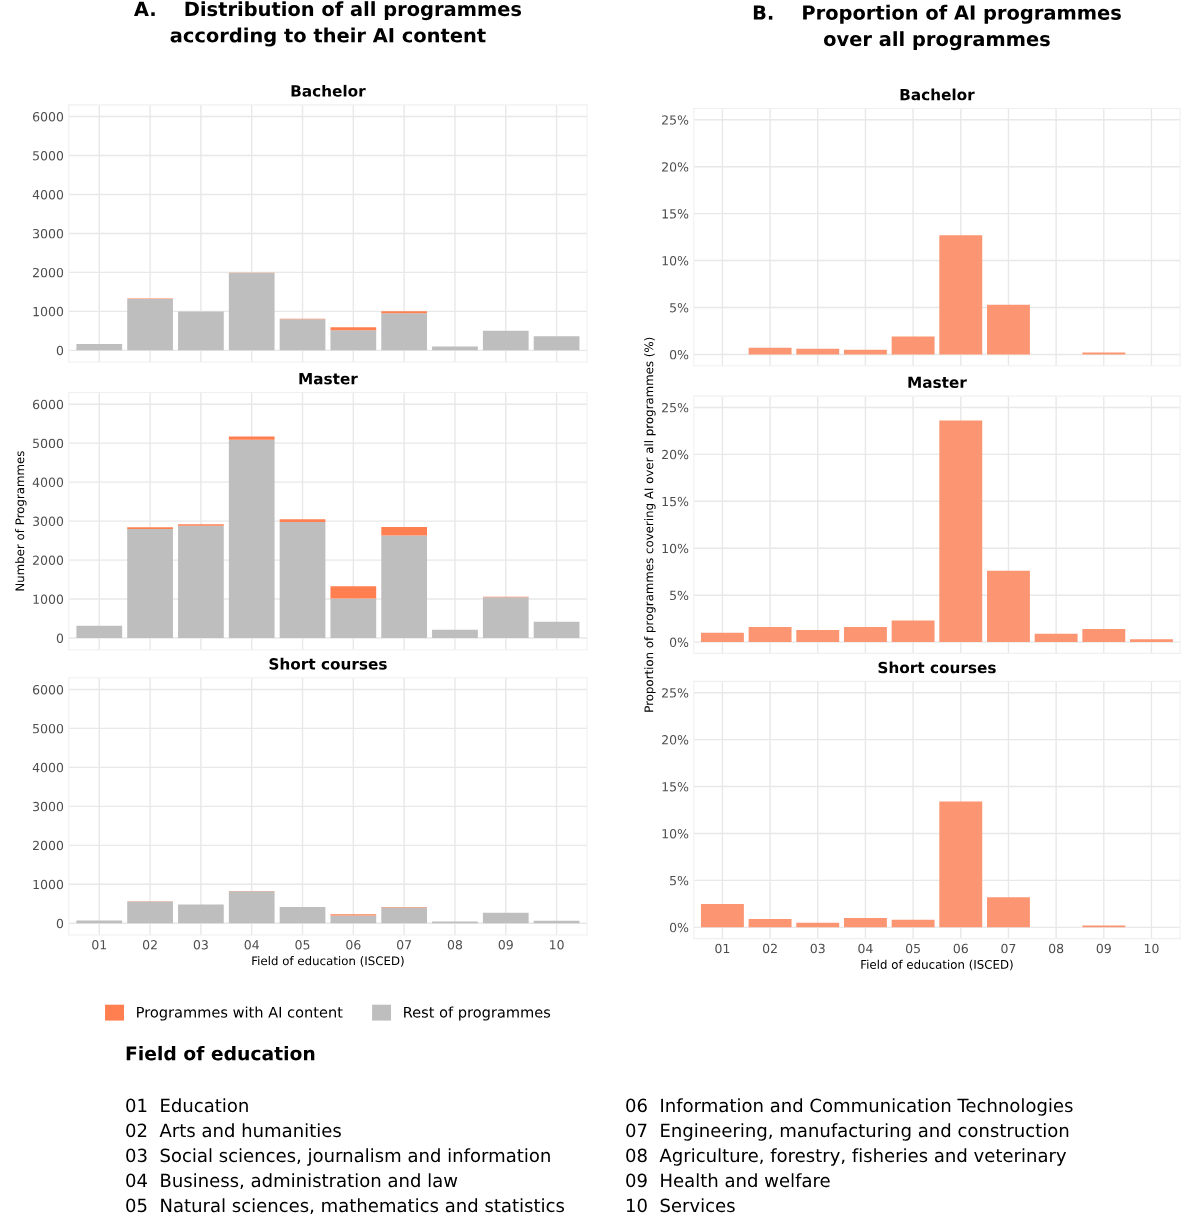 The width and height of the screenshot is (1186, 1219). Describe the element at coordinates (21, 521) in the screenshot. I see `y-axis-title: Number of Programmes` at that location.